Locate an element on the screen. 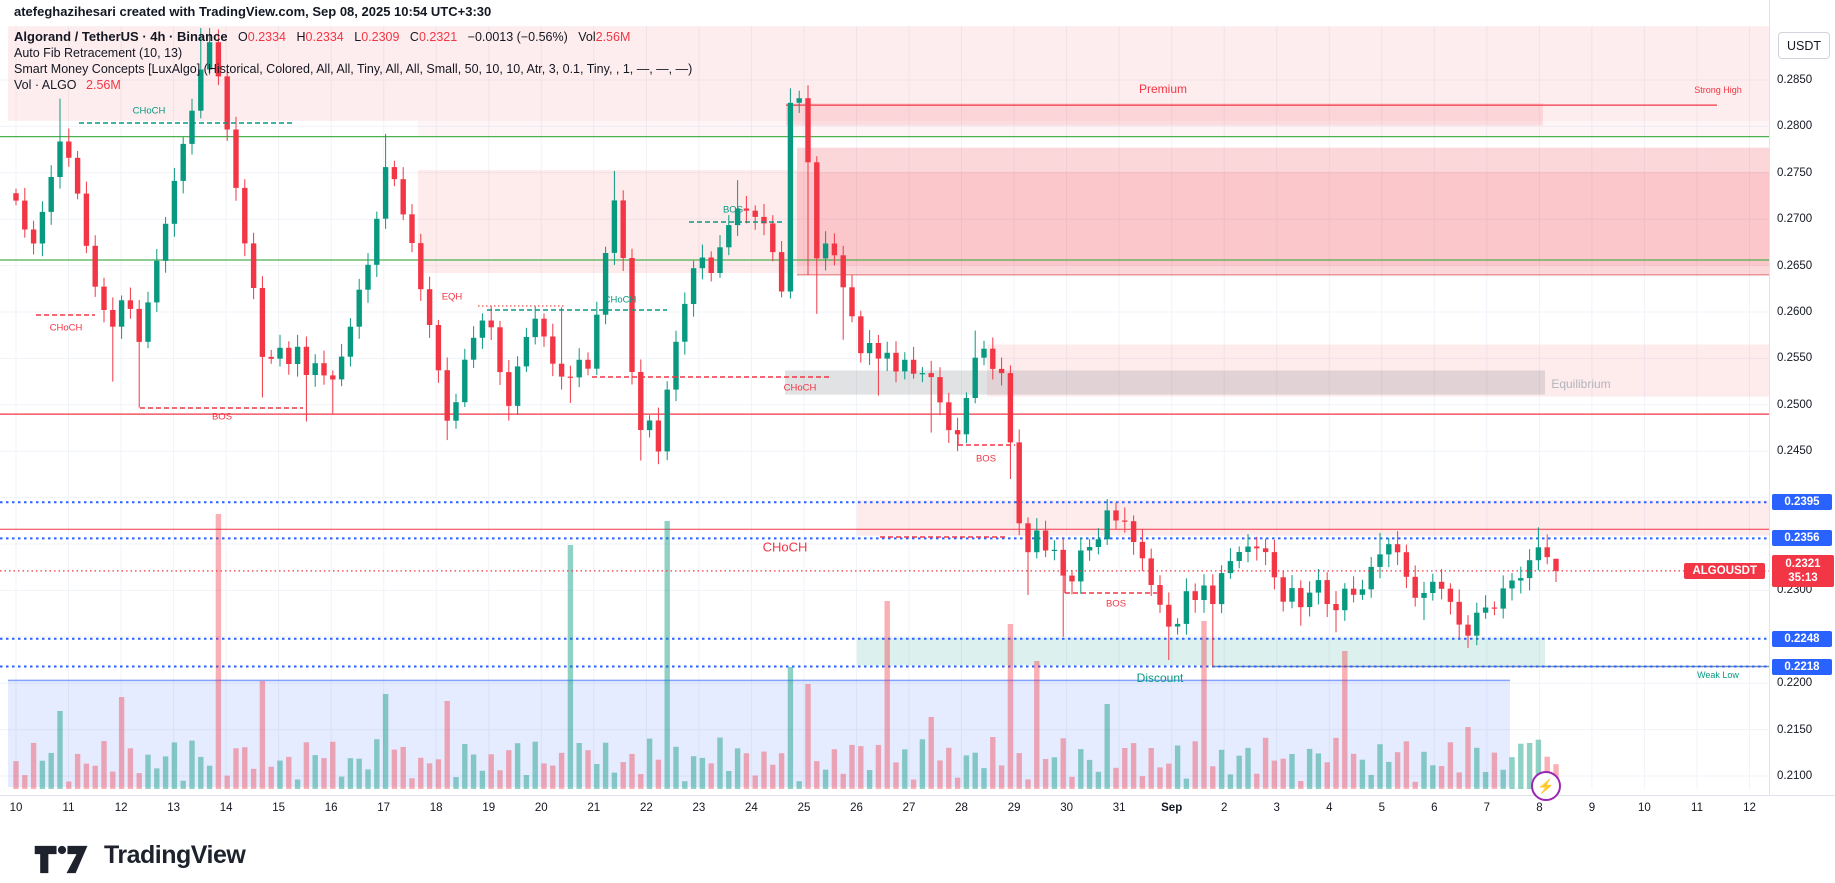 This screenshot has width=1835, height=883. tradingview-logo-text: TradingView is located at coordinates (175, 854).